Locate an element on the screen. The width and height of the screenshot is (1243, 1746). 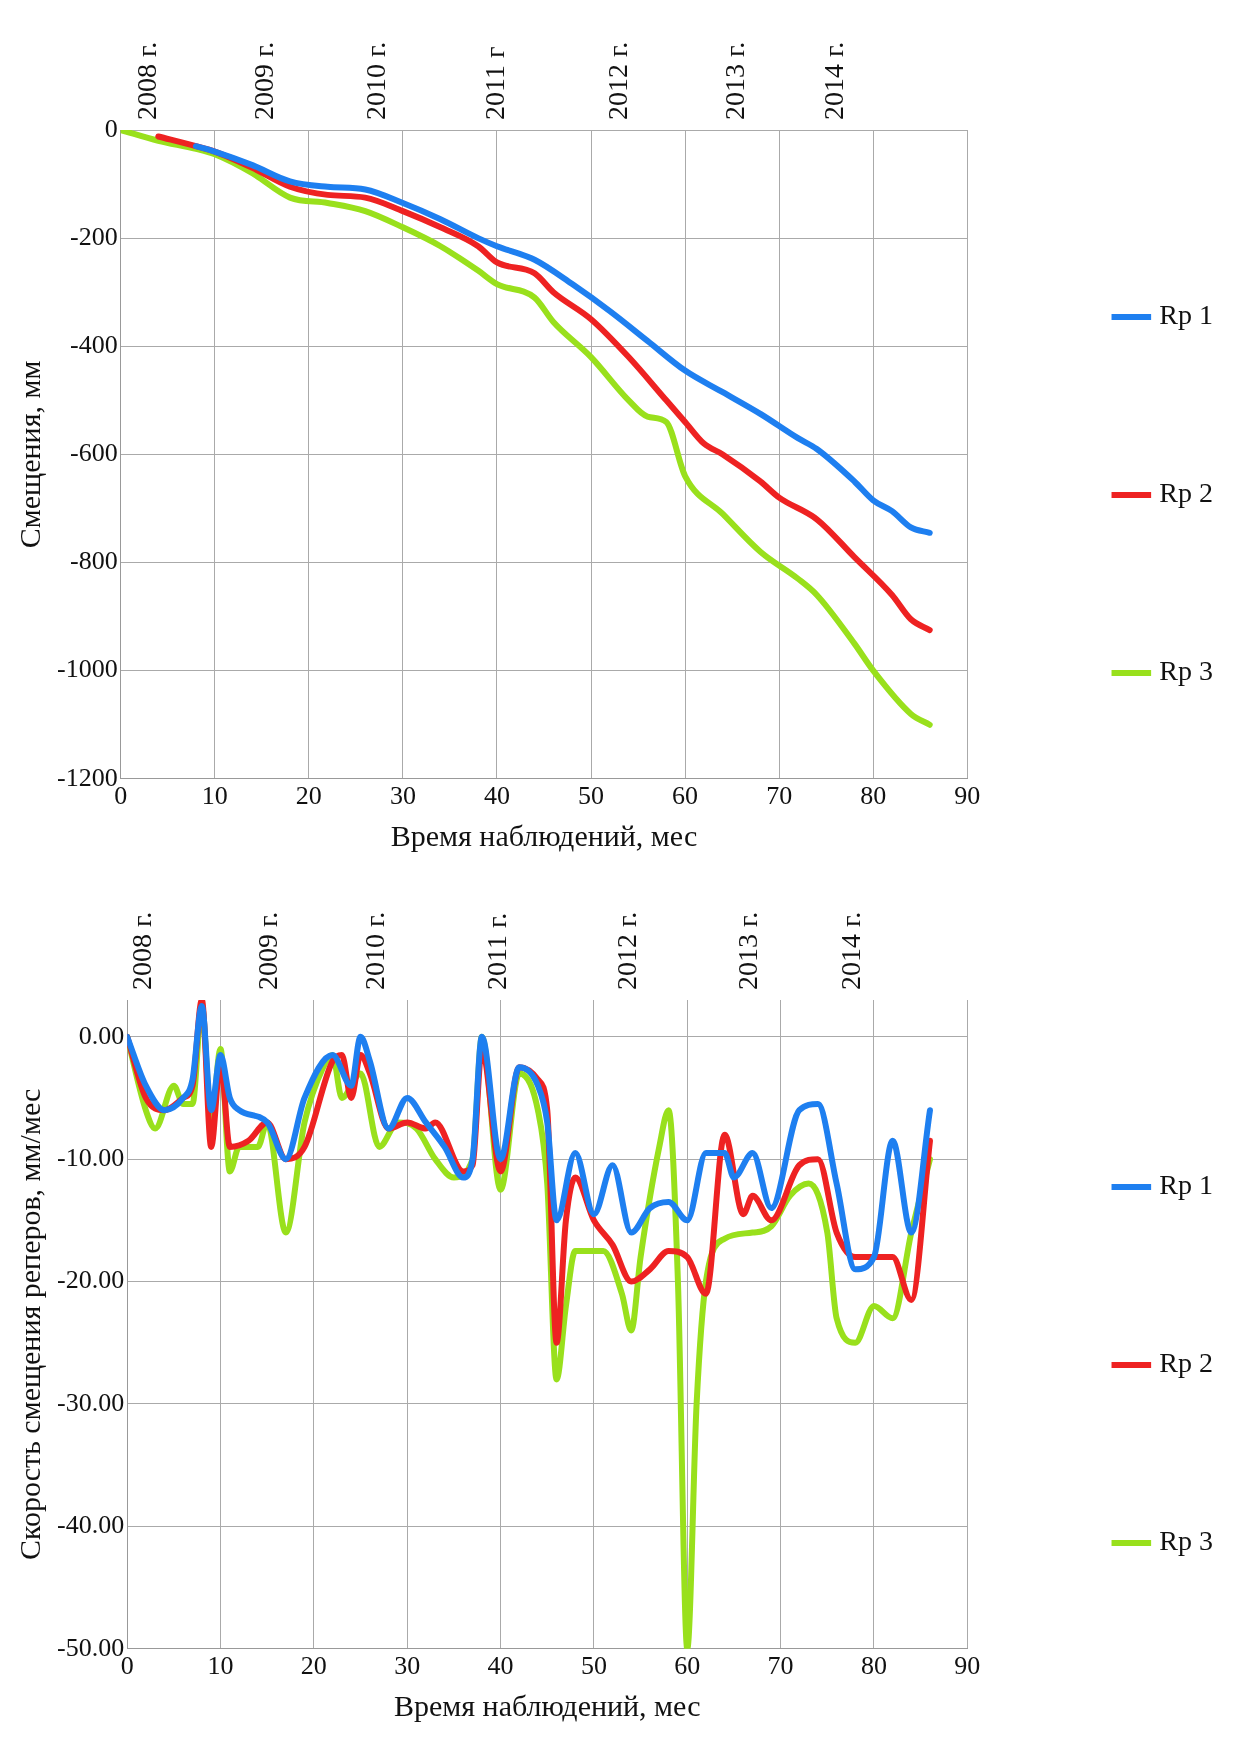
y-tick-label: -600 is located at coordinates (93, 453).